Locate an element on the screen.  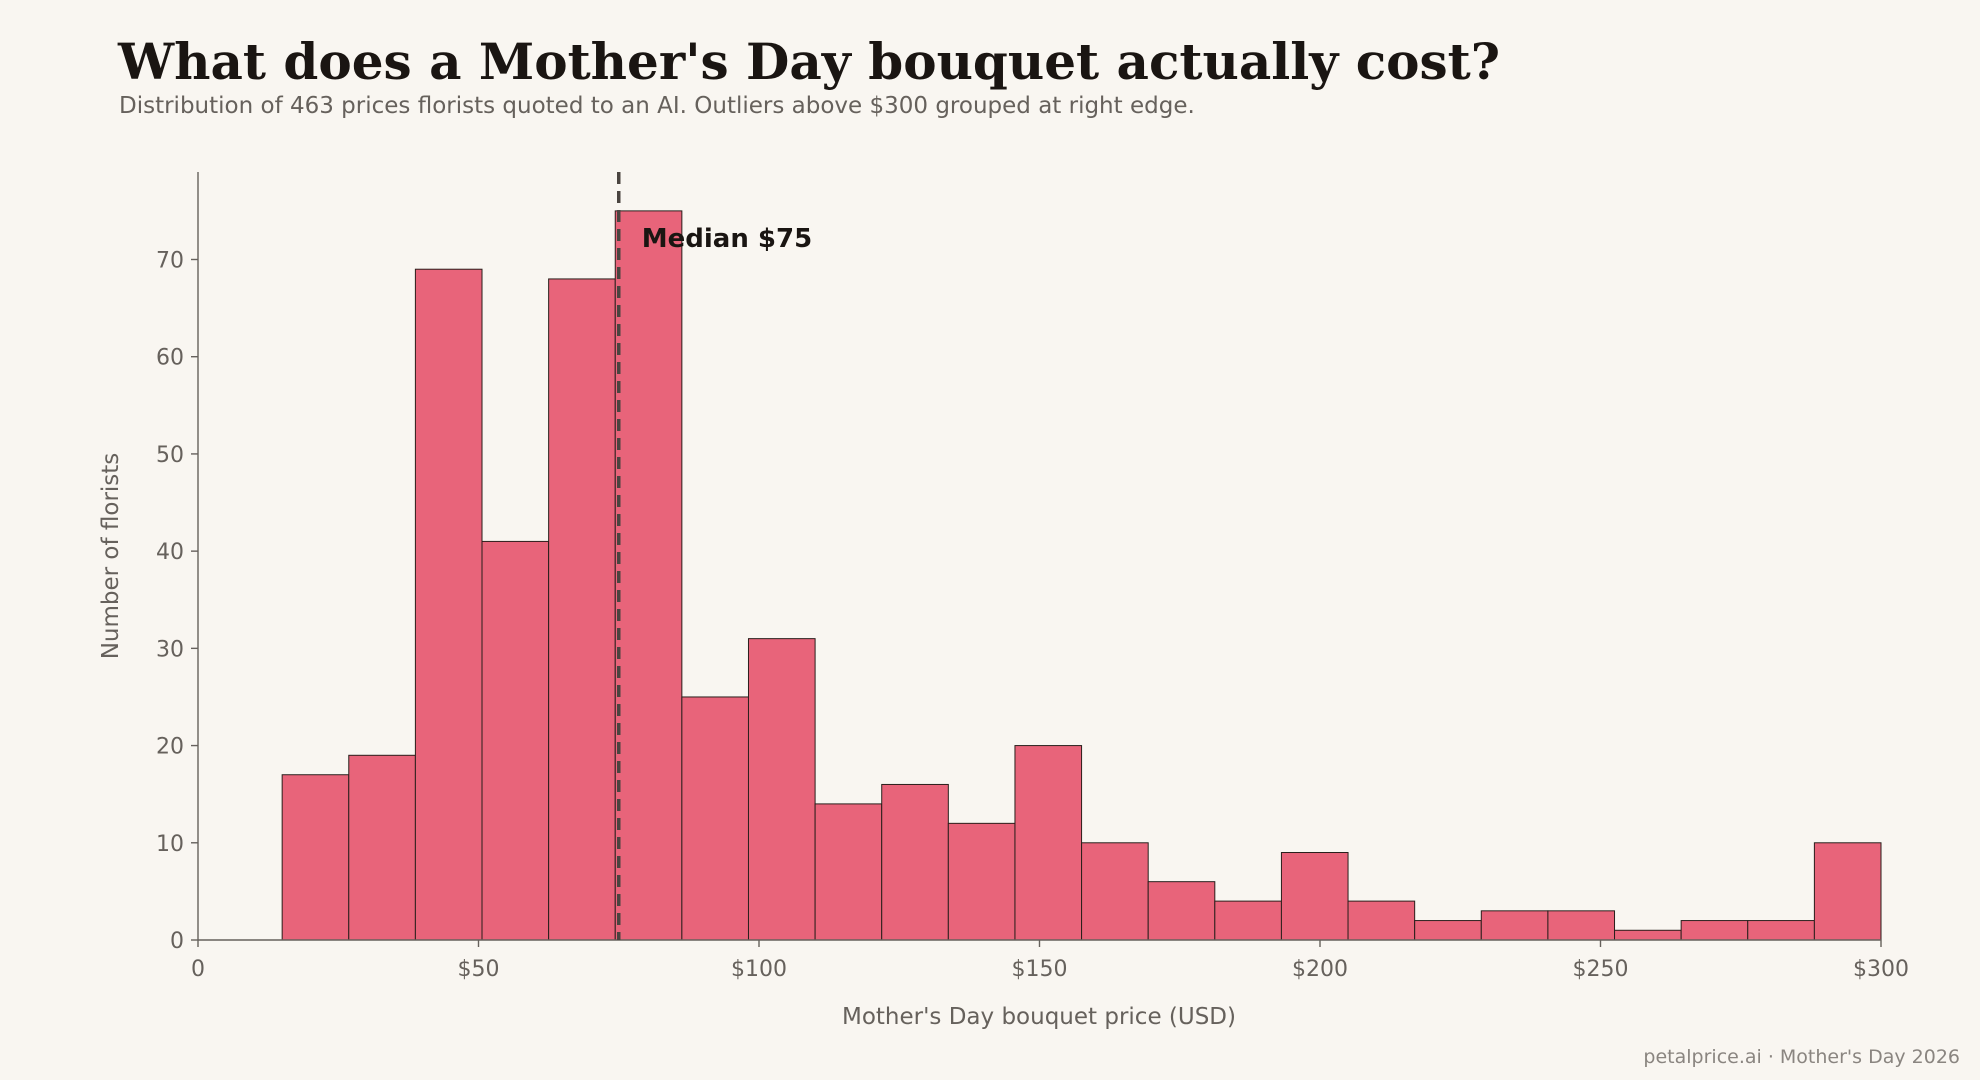
median-layer: Median $75 is located at coordinates (714, 556).